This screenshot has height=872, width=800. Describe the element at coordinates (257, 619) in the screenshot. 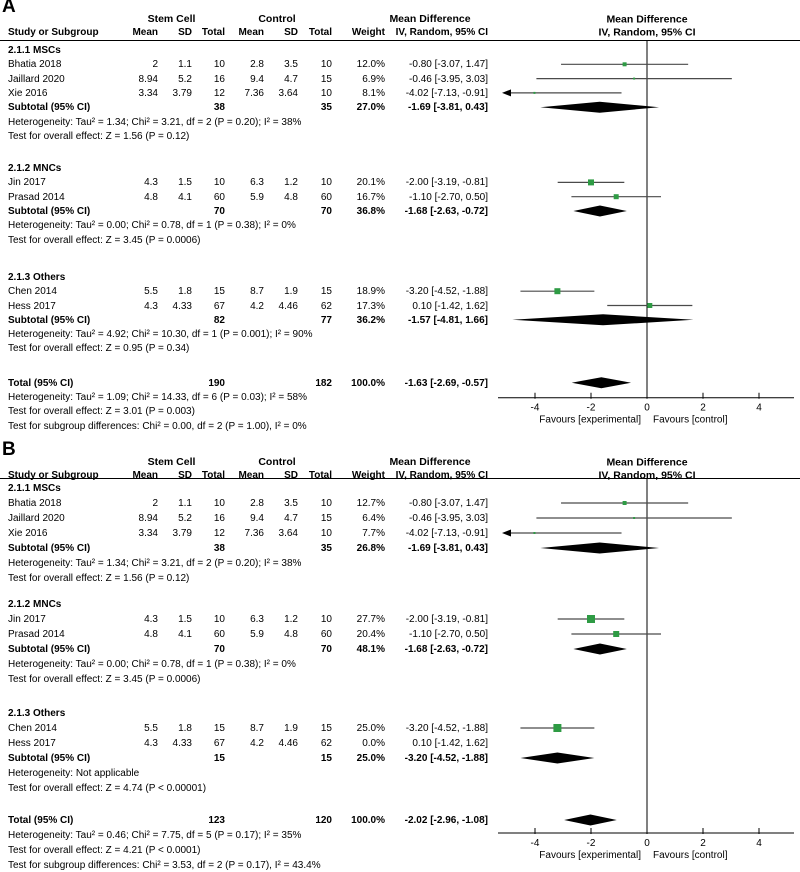

I see `control-mean: 6.3` at that location.